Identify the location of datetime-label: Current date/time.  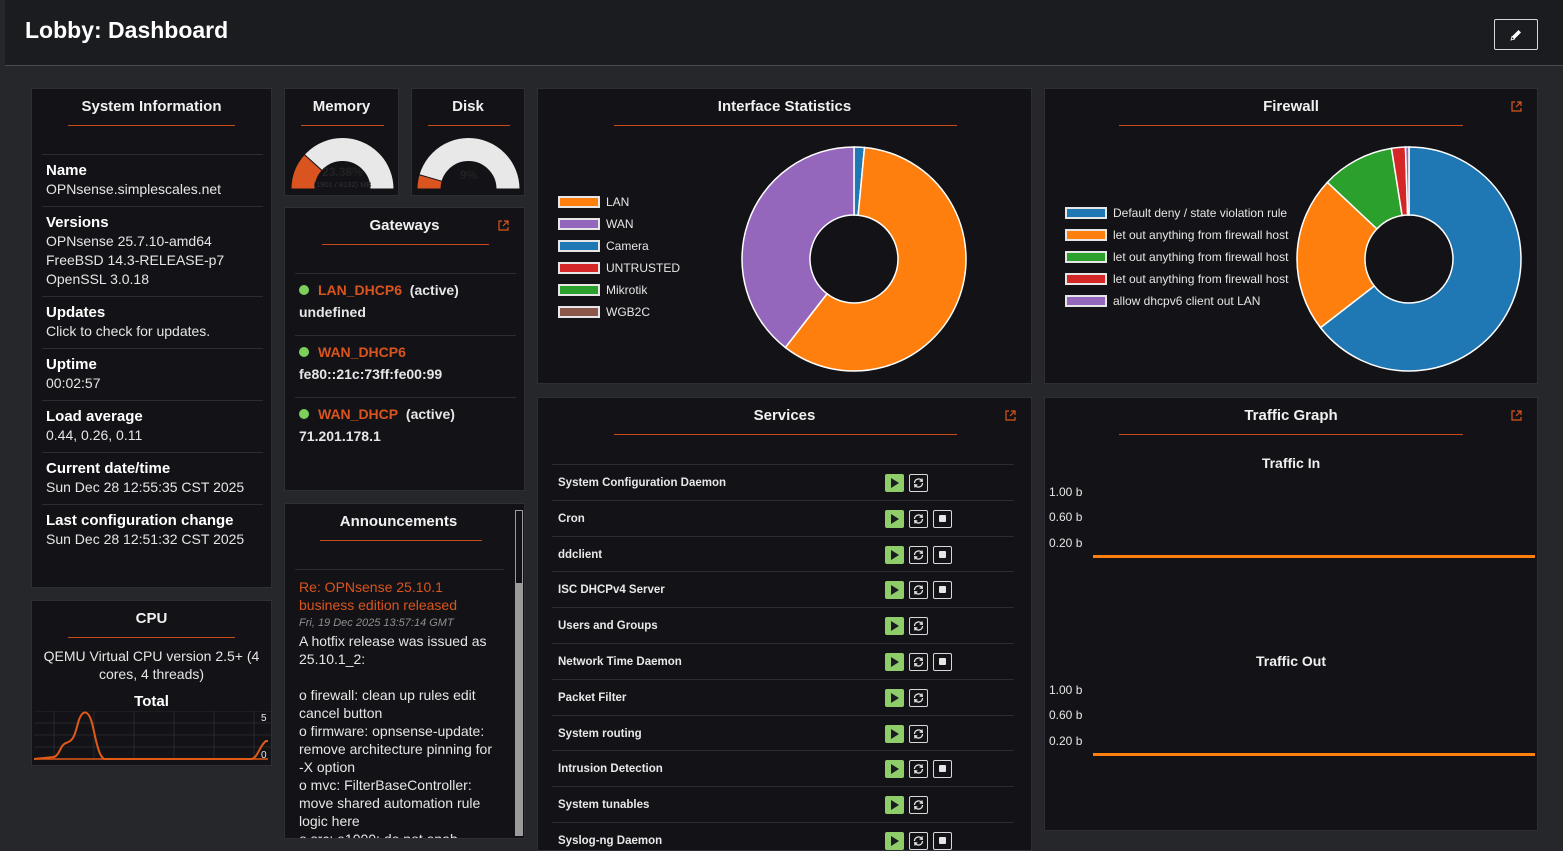
(108, 468).